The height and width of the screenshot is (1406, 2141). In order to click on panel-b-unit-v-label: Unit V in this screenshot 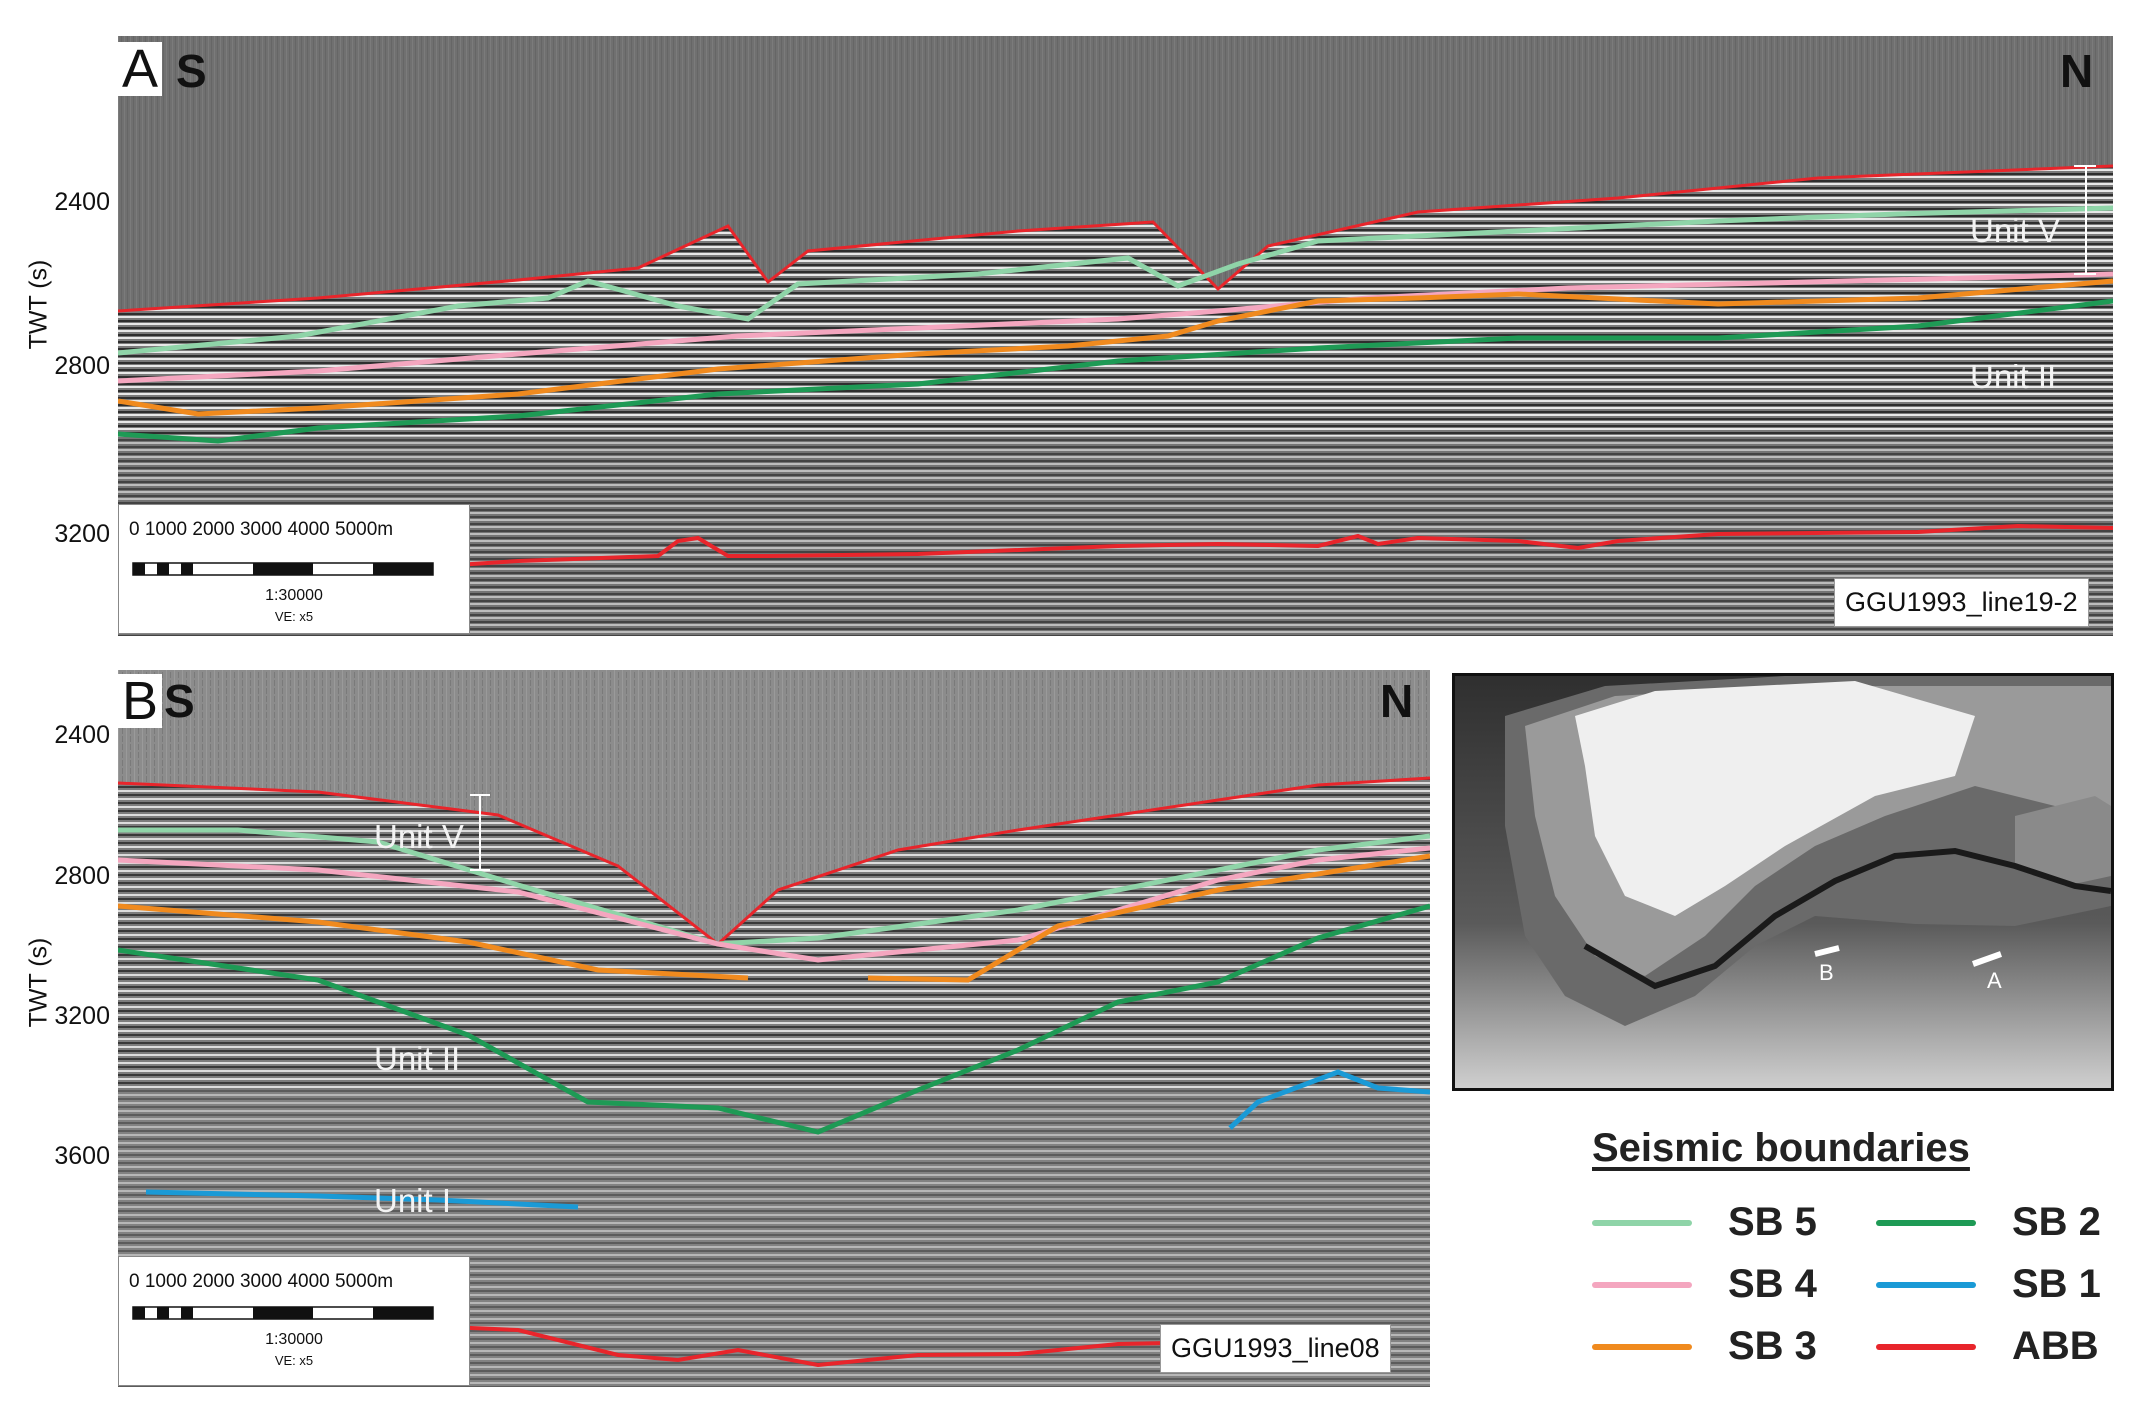, I will do `click(419, 836)`.